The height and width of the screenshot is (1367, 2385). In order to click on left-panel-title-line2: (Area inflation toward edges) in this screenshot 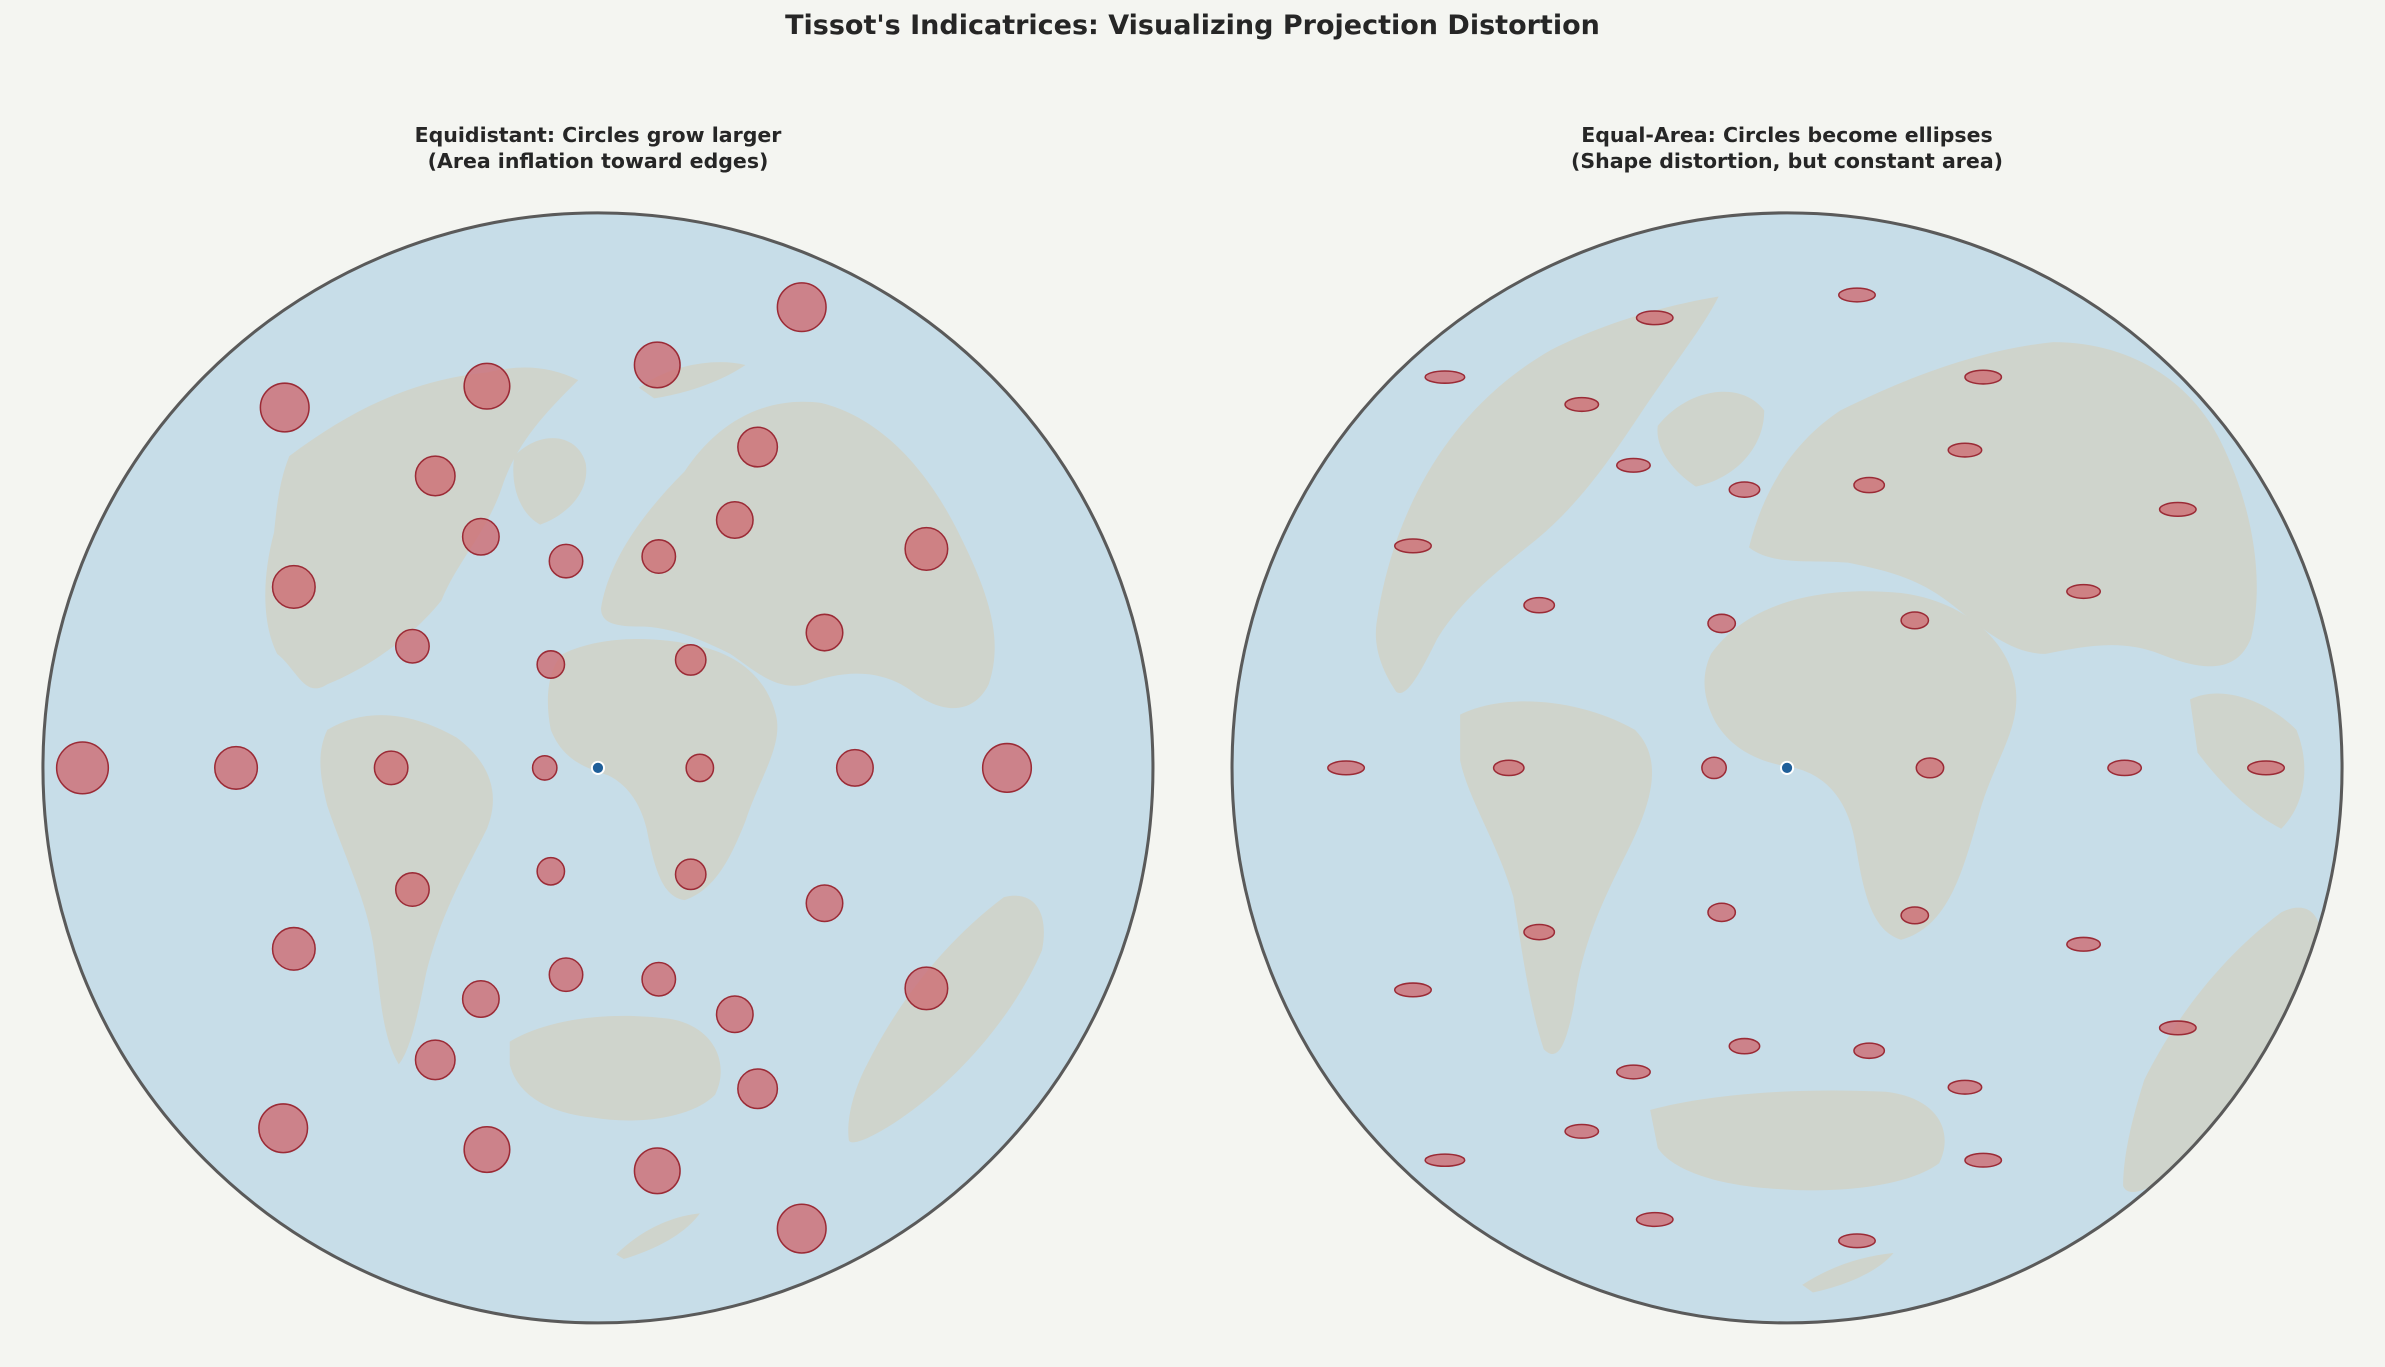, I will do `click(598, 161)`.